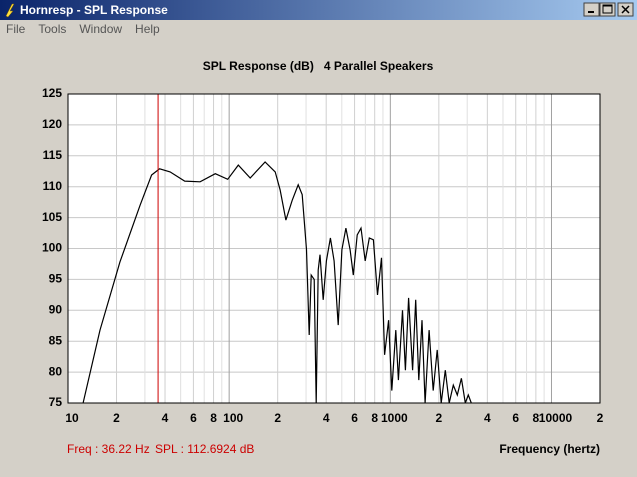  Describe the element at coordinates (52, 248) in the screenshot. I see `y-tick-label: 100` at that location.